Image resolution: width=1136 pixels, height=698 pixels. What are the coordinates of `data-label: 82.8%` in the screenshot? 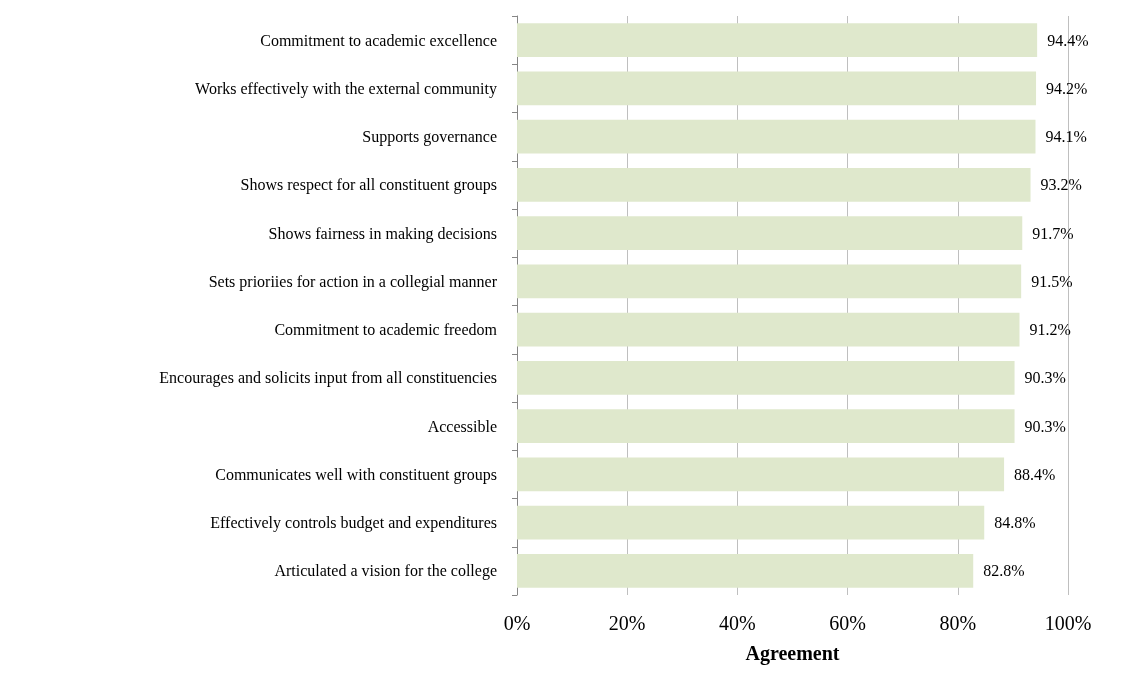 It's located at (1004, 571).